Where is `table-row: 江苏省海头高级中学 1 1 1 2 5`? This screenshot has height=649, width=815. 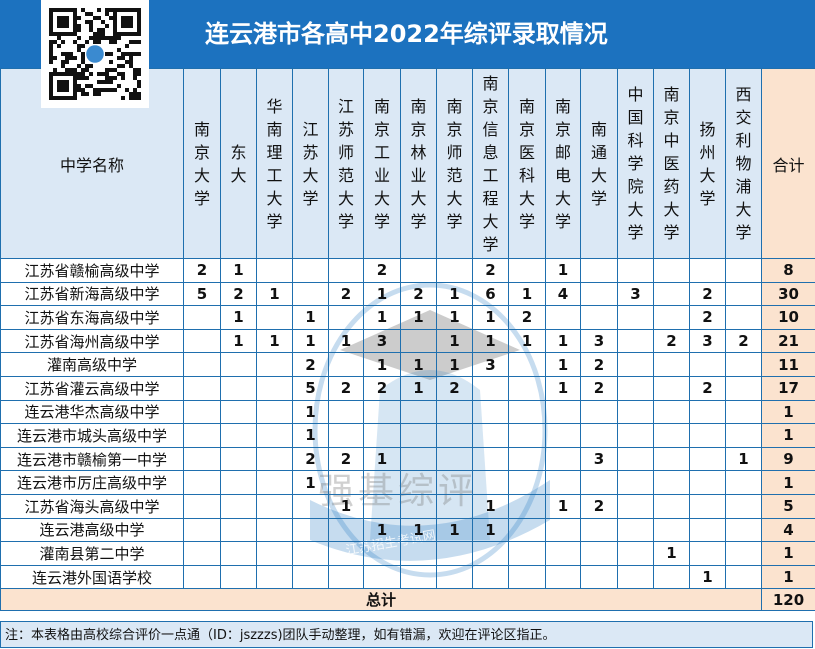
table-row: 江苏省海头高级中学 1 1 1 2 5 is located at coordinates (407, 506).